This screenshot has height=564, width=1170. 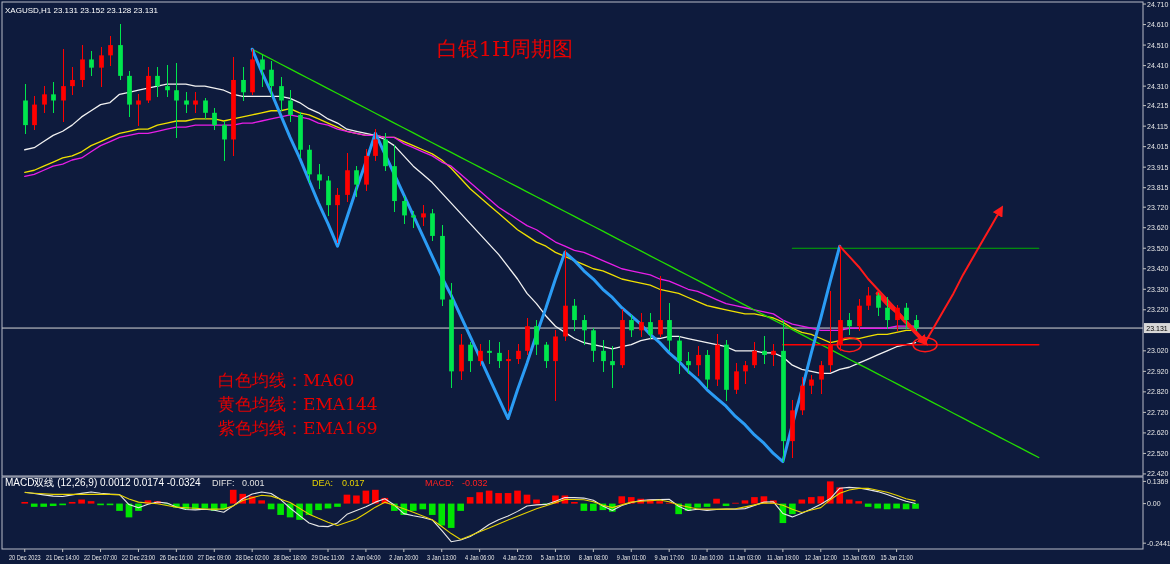 I want to click on annotation: DIFF:, so click(x=223, y=483).